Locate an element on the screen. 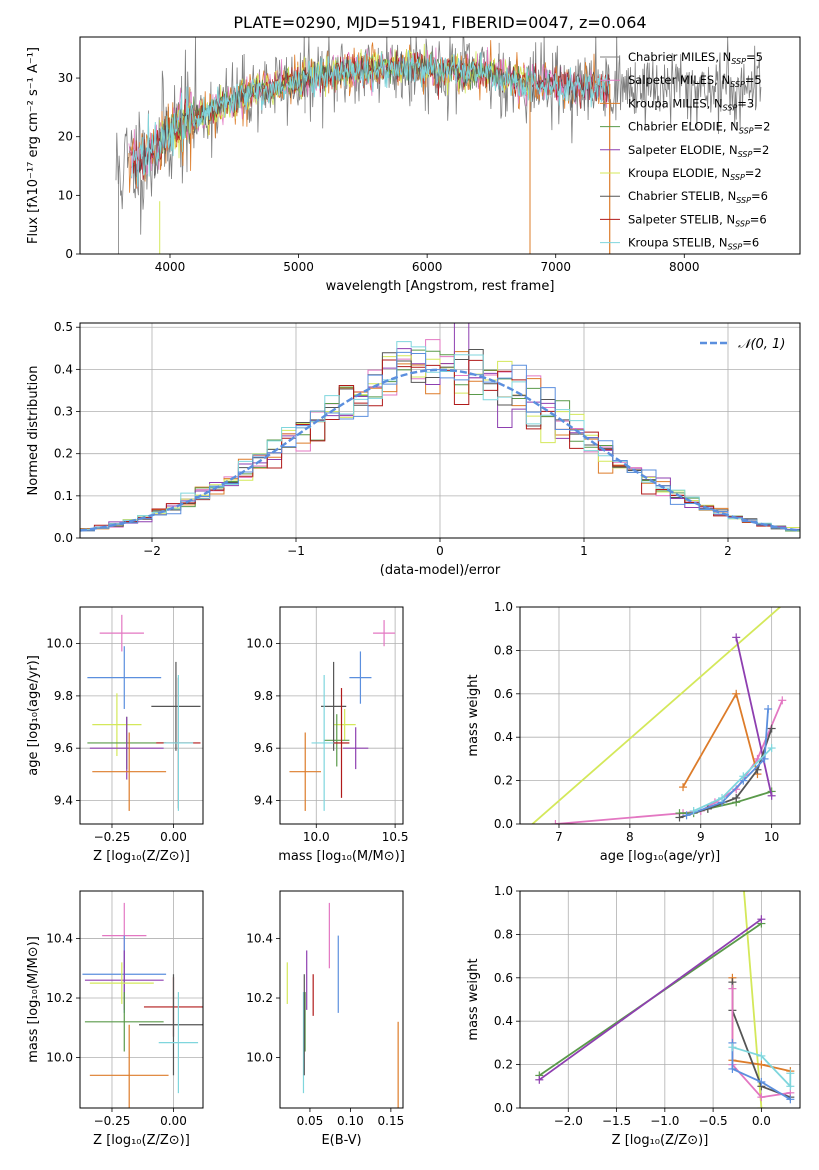 This screenshot has height=1170, width=819. y-tick-label: 0.6 is located at coordinates (503, 694).